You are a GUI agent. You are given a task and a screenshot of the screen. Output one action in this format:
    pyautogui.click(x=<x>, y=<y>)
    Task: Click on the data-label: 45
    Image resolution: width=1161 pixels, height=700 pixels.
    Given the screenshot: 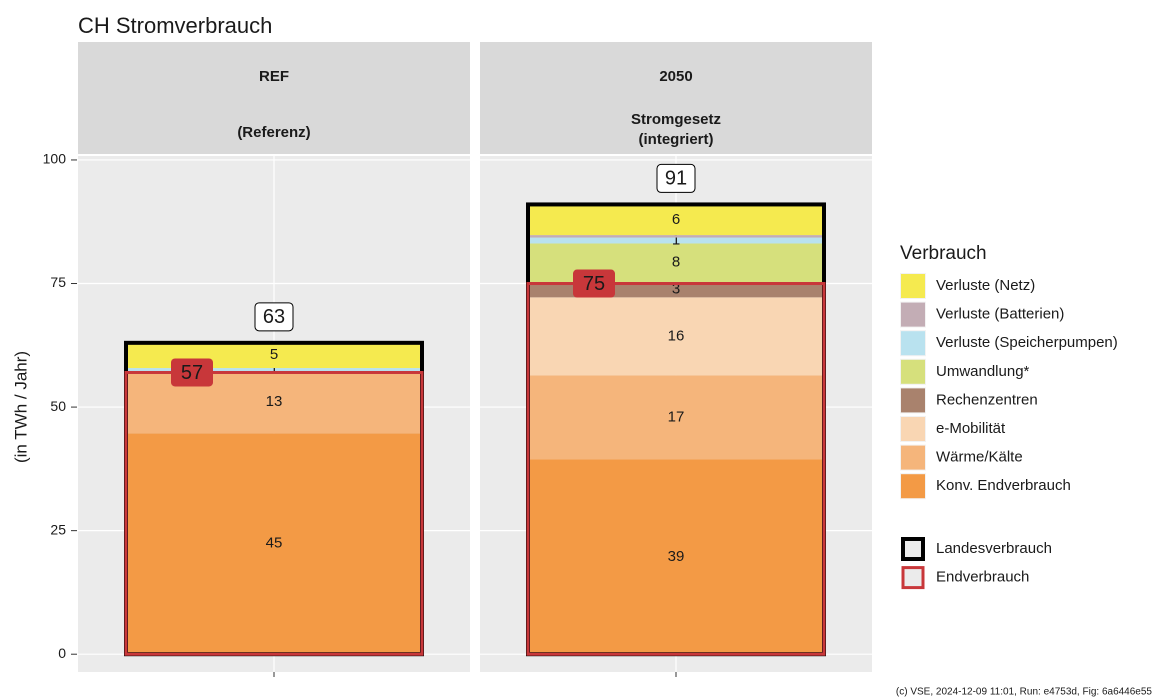 What is the action you would take?
    pyautogui.click(x=274, y=543)
    